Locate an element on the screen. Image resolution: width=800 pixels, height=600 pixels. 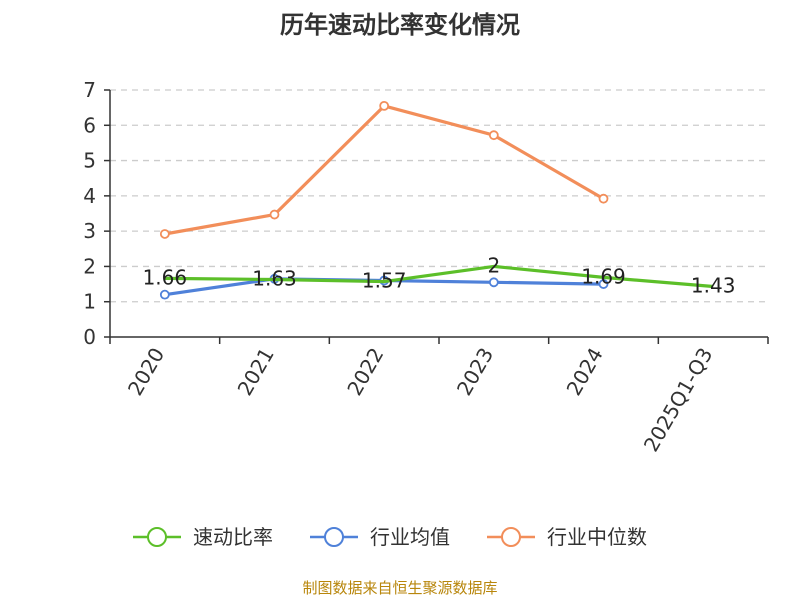
legend: 速动比率 行业均值 行业中位数 is located at coordinates (390, 537).